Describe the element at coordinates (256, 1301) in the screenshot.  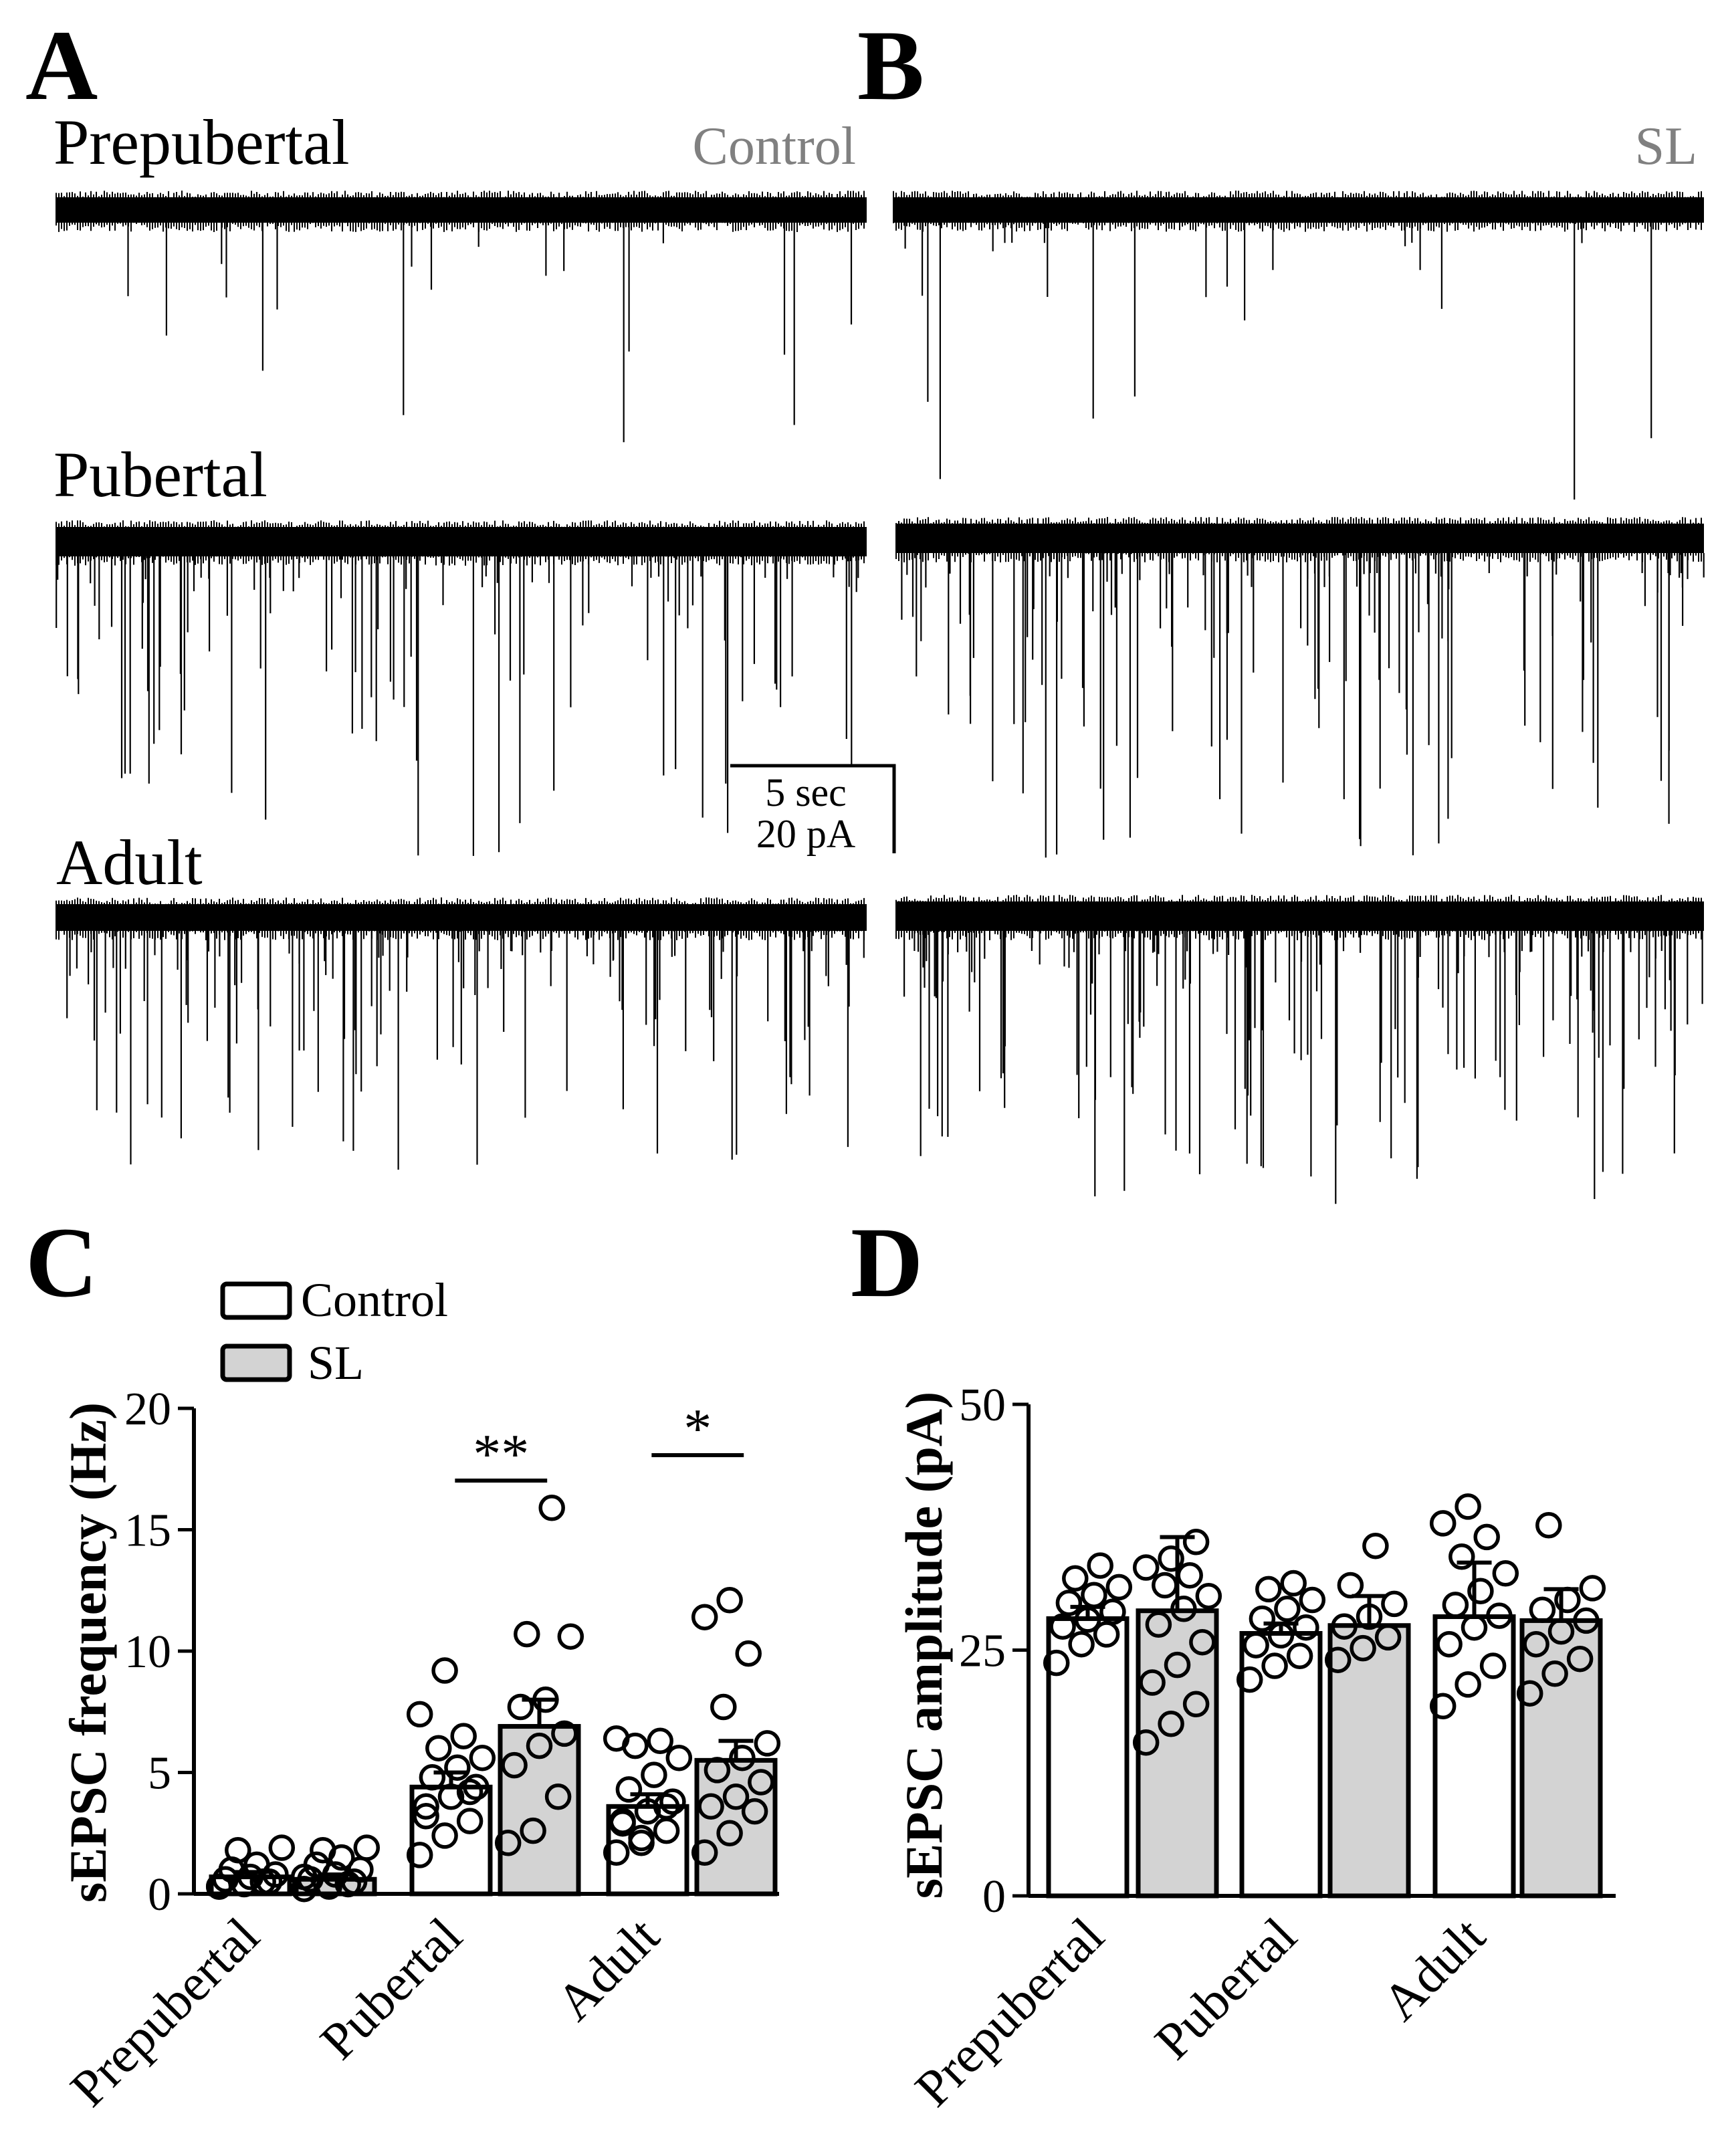
I see `legend-swatch-control` at that location.